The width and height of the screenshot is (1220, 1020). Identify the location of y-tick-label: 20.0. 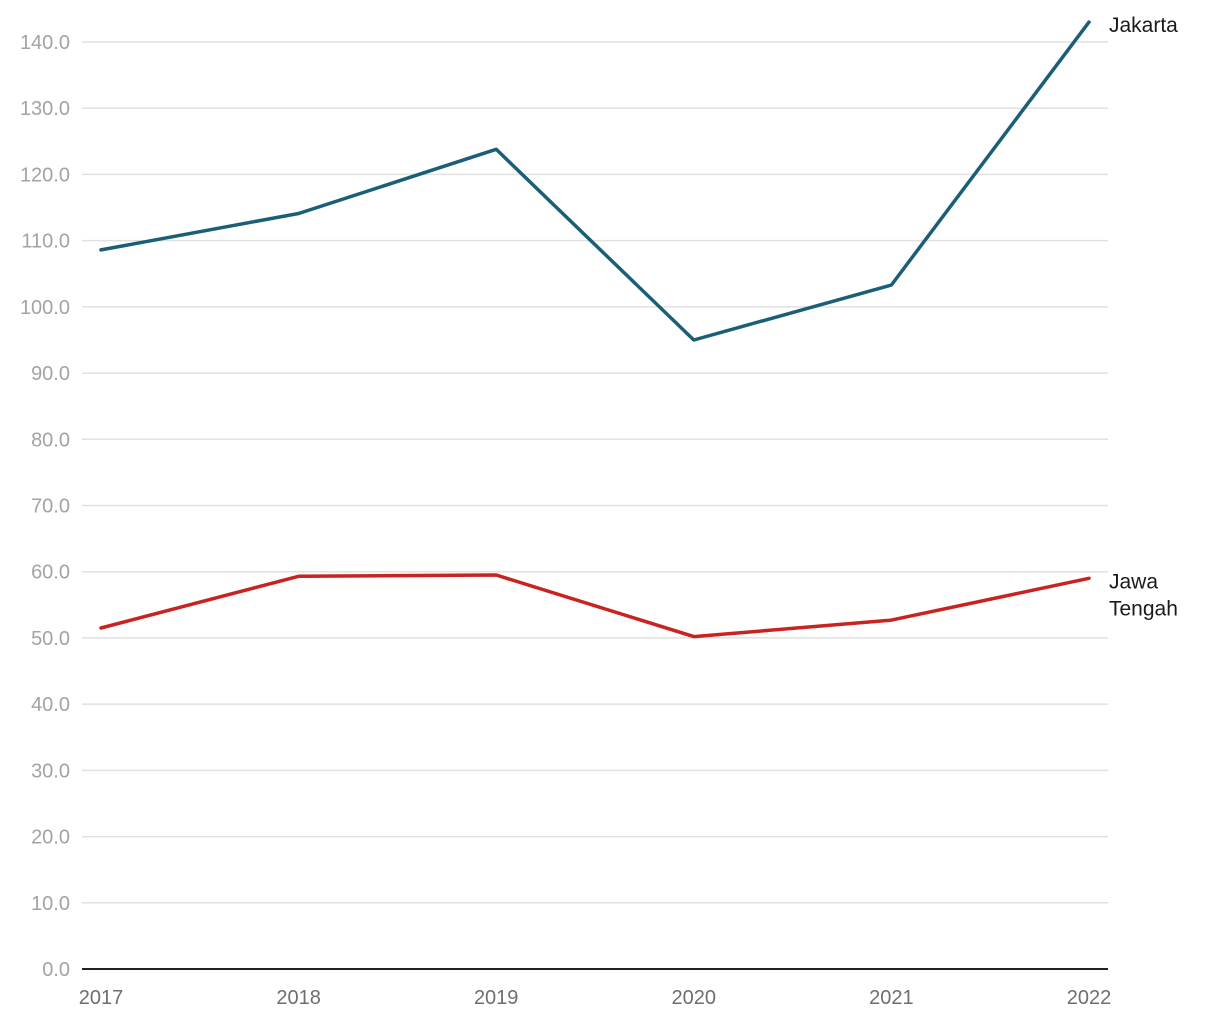
(50, 838).